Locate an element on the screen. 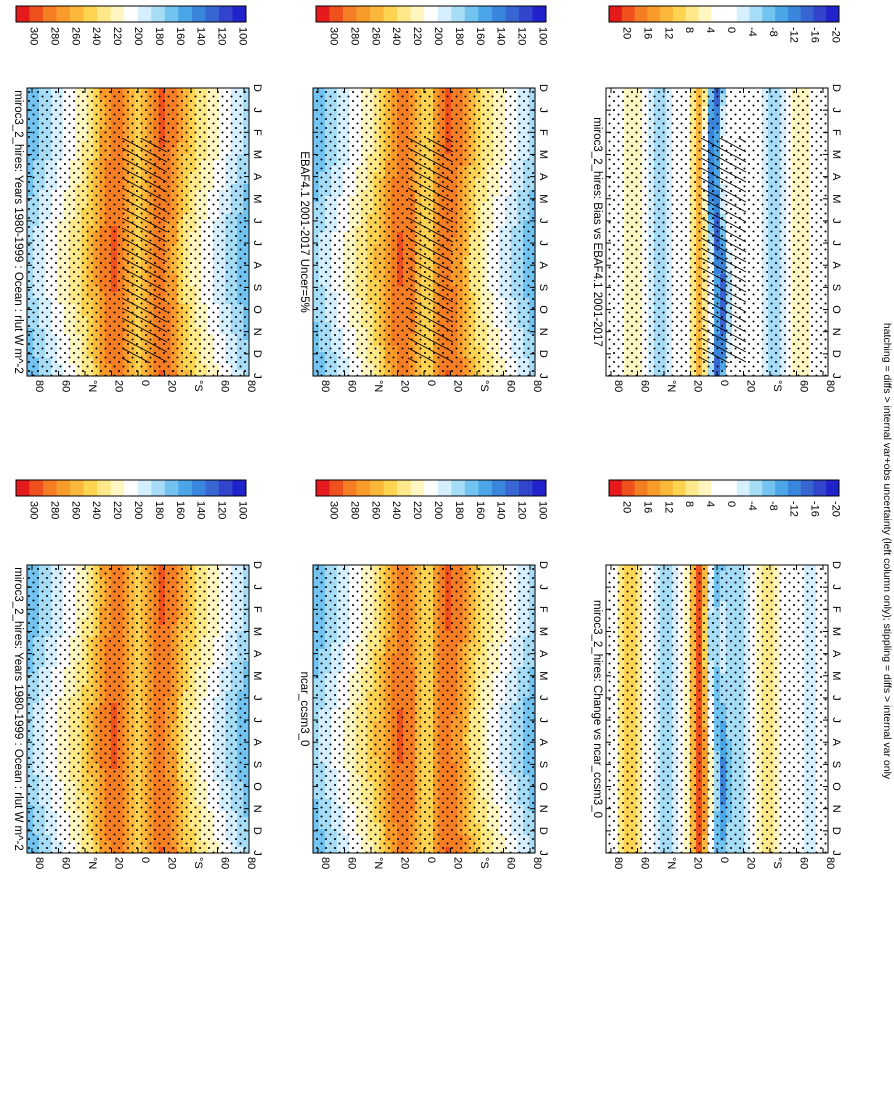  time-tick-label: N is located at coordinates (257, 332).